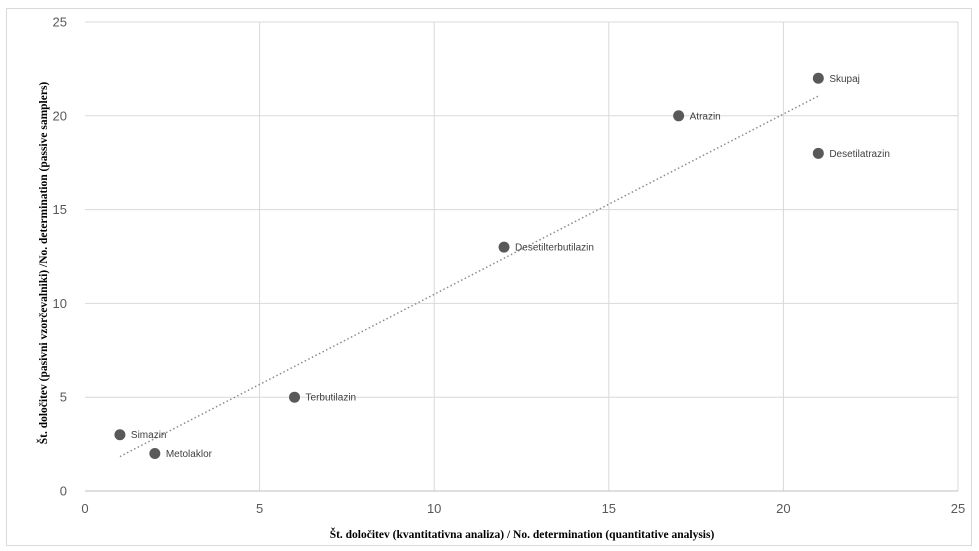 The width and height of the screenshot is (979, 551). What do you see at coordinates (609, 508) in the screenshot?
I see `x-tick-label: 15` at bounding box center [609, 508].